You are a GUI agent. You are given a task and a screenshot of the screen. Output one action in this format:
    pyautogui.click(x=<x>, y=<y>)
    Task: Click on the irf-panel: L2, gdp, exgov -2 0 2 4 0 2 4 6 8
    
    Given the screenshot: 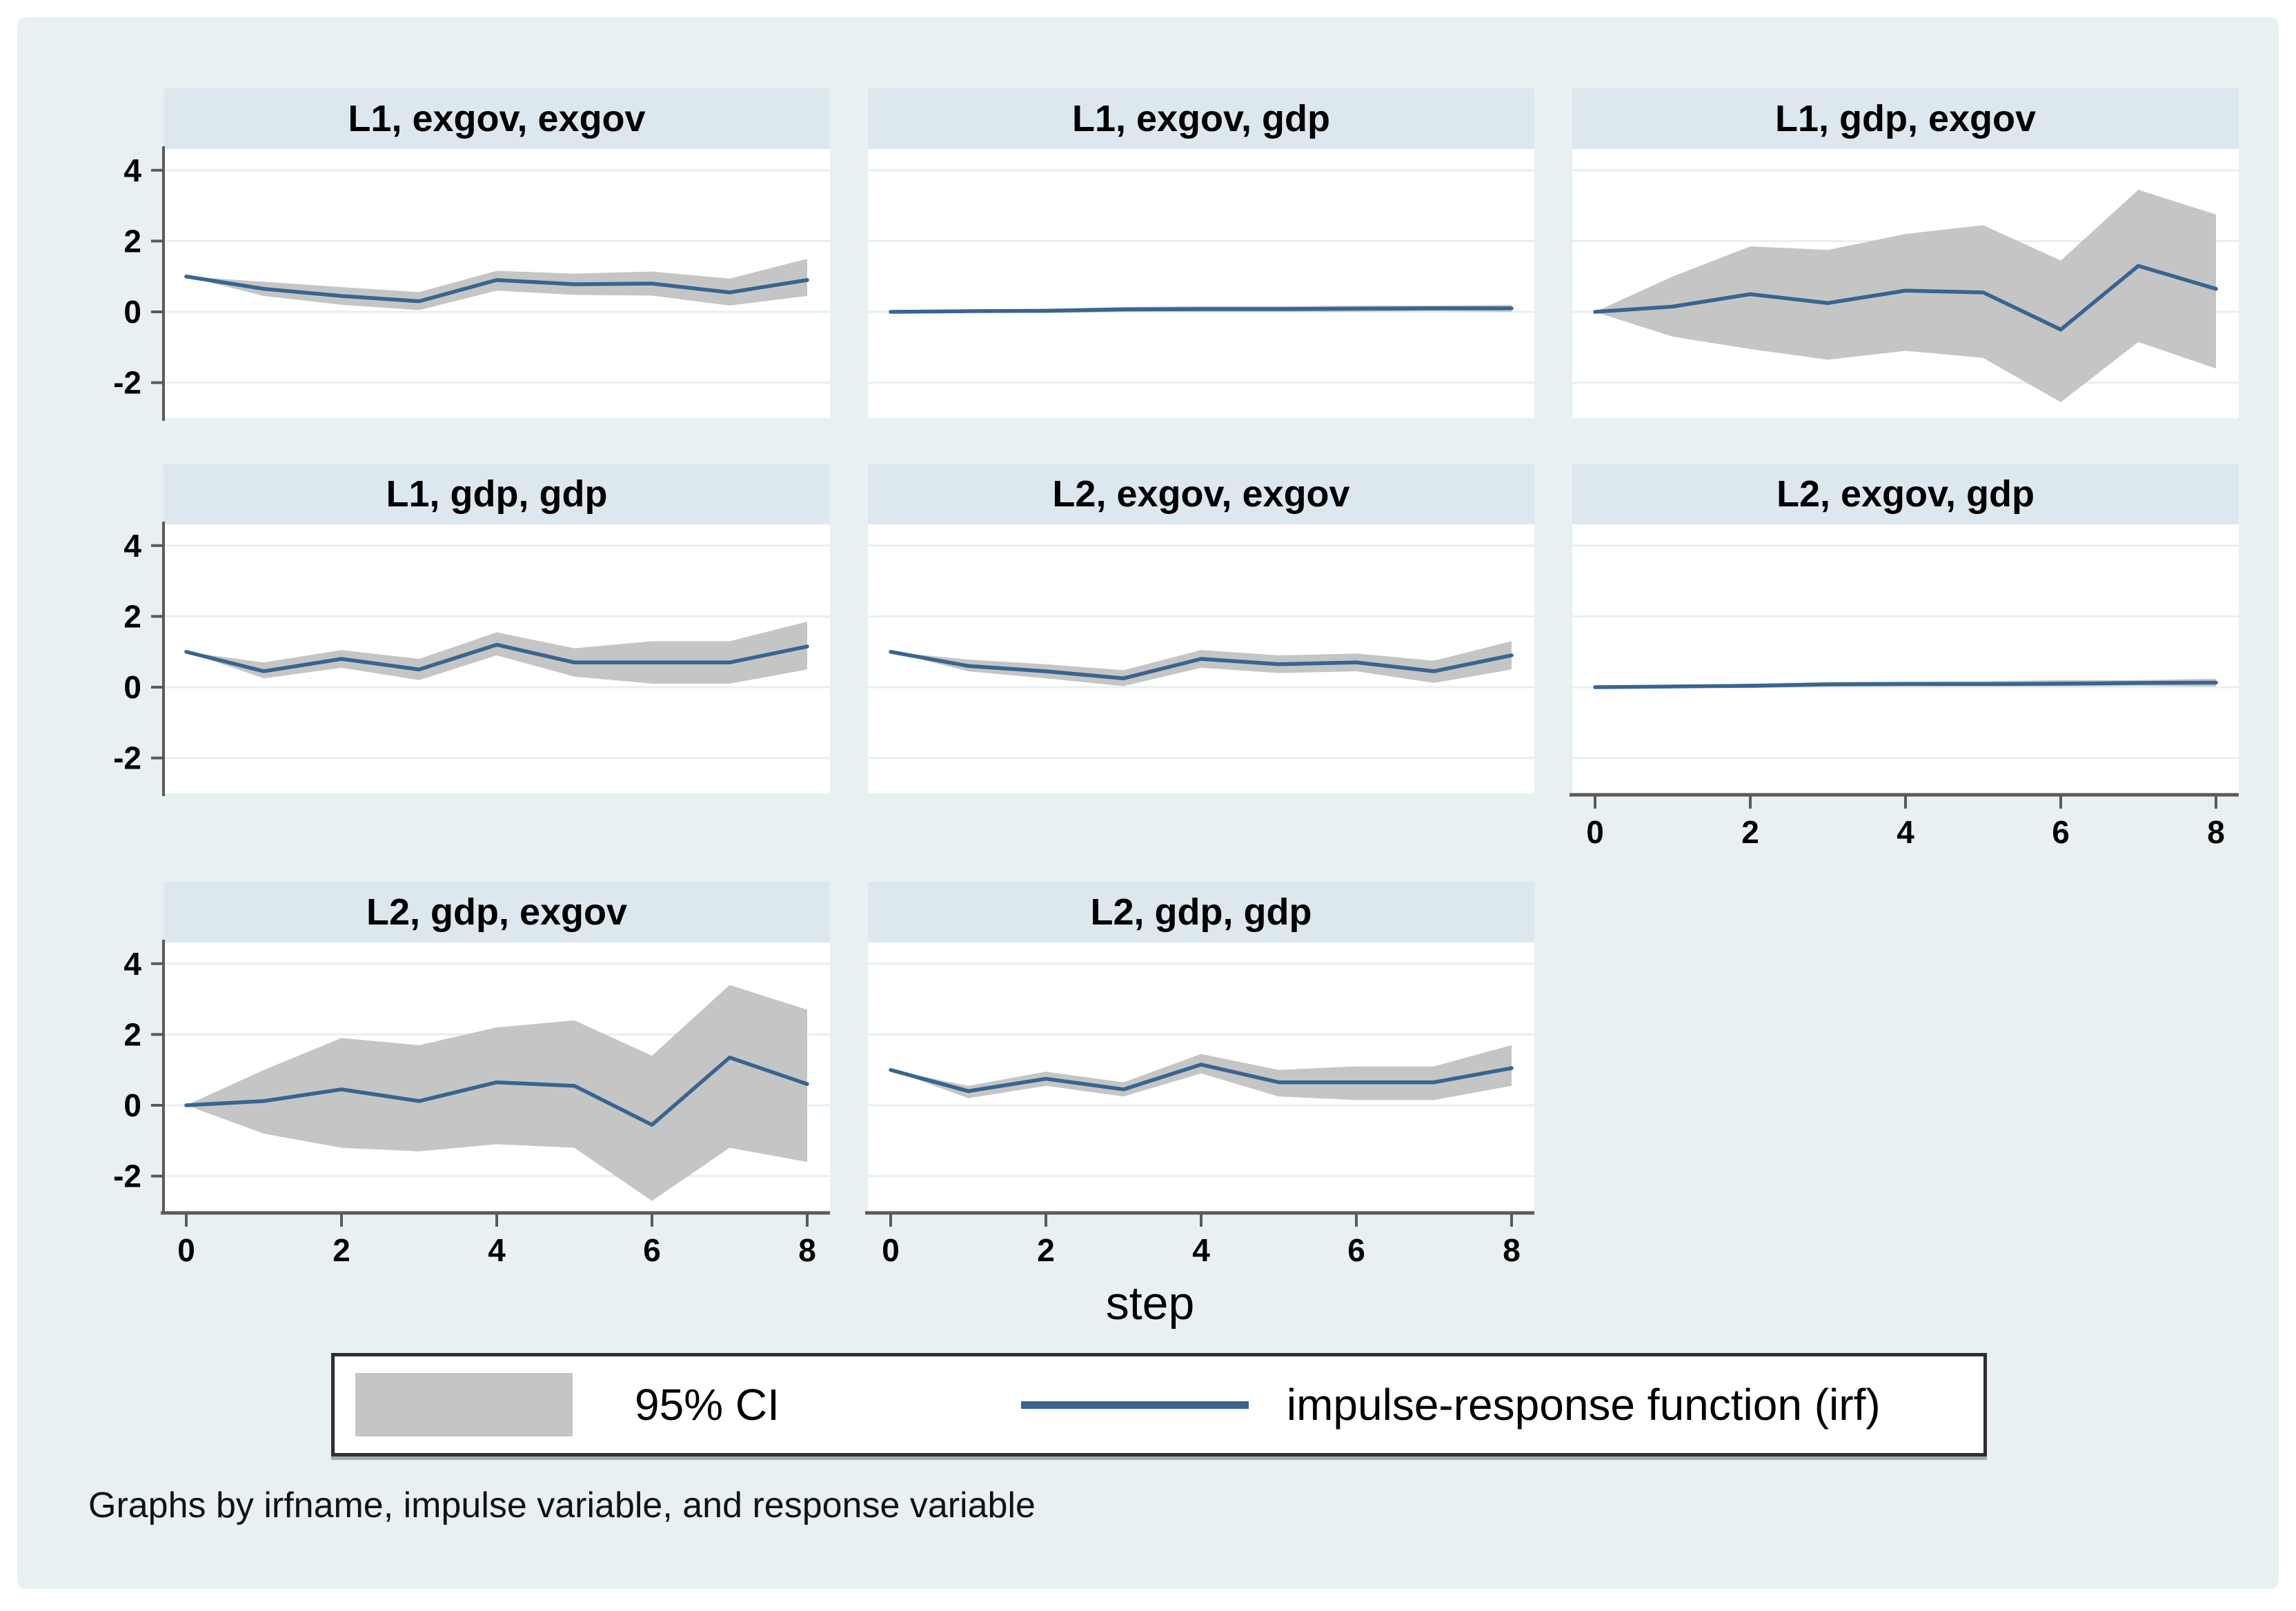 What is the action you would take?
    pyautogui.click(x=471, y=1075)
    